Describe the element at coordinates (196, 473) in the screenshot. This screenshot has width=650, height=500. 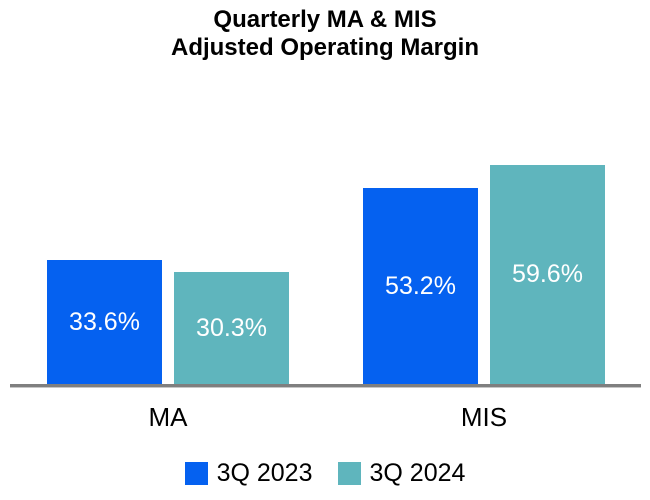
I see `legend-swatch-3q-2023` at that location.